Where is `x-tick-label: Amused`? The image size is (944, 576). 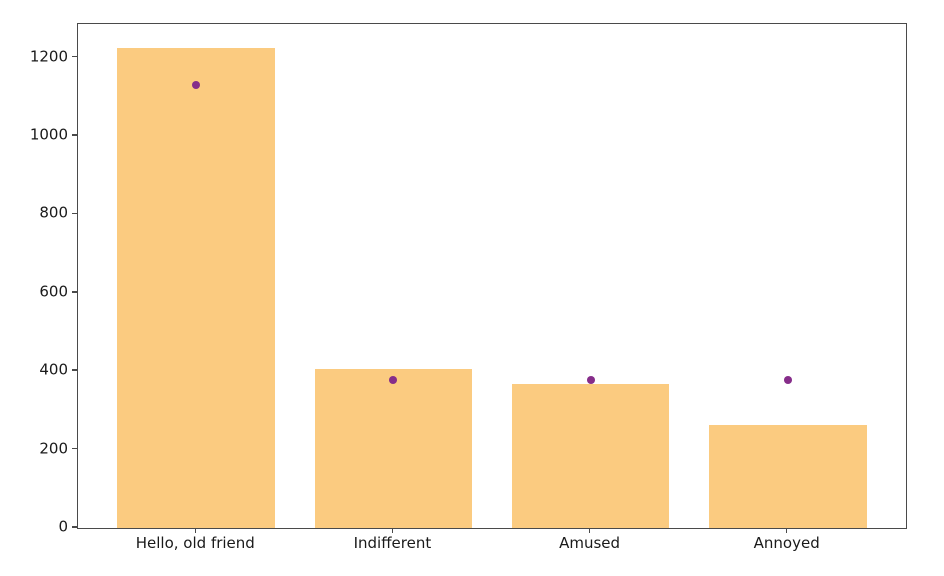
x-tick-label: Amused is located at coordinates (590, 543).